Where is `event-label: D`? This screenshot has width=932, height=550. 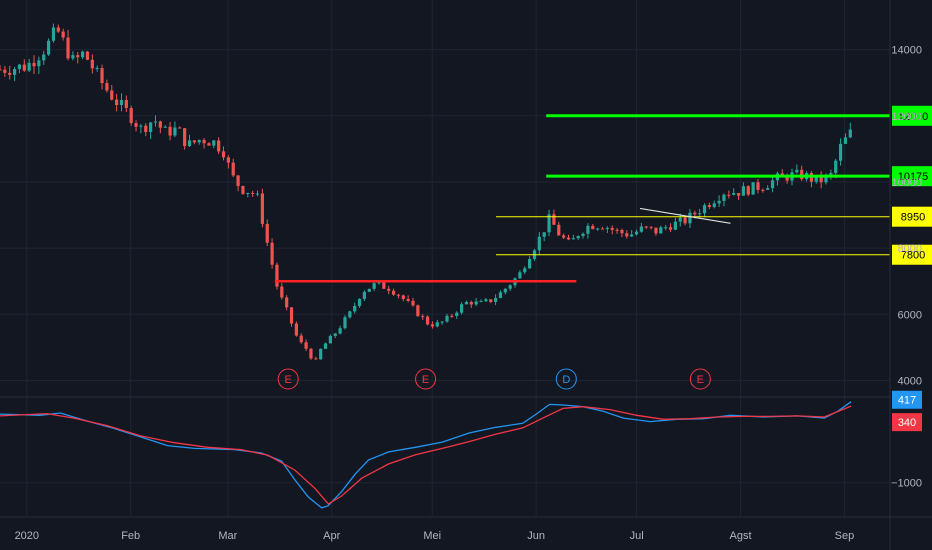
event-label: D is located at coordinates (566, 380).